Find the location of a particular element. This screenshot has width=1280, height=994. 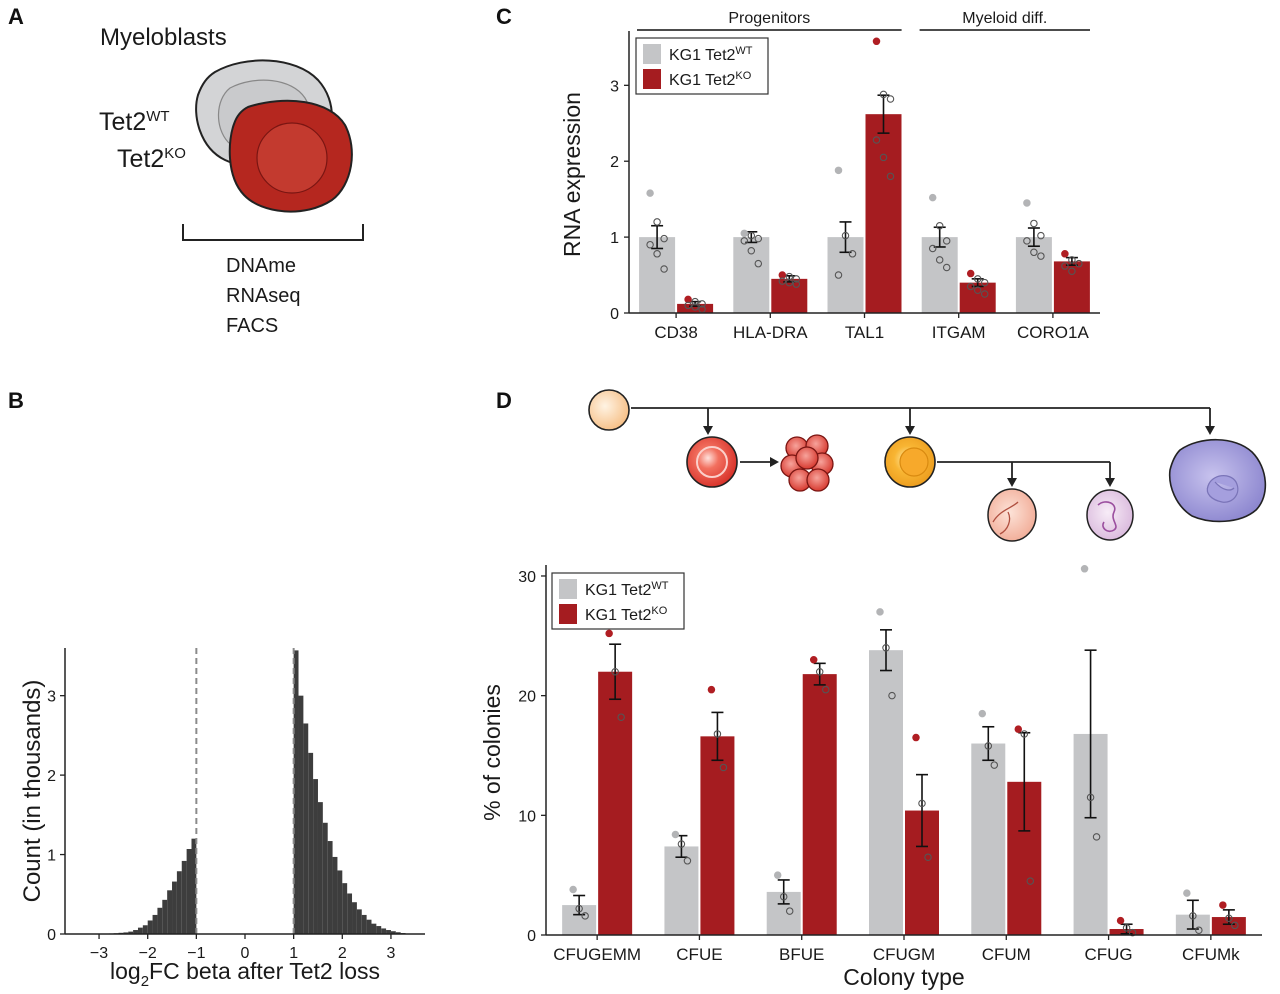

panel-d-lineage-diagram is located at coordinates (927, 465).